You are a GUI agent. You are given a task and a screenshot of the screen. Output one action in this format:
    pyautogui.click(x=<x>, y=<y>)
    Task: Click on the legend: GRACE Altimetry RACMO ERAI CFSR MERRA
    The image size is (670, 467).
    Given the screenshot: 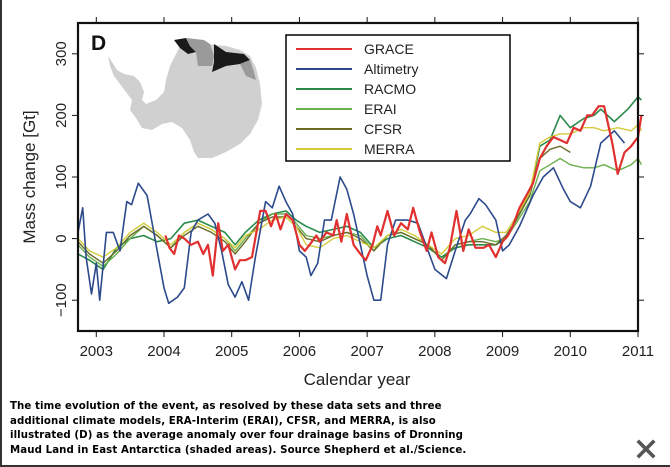 What is the action you would take?
    pyautogui.click(x=398, y=98)
    